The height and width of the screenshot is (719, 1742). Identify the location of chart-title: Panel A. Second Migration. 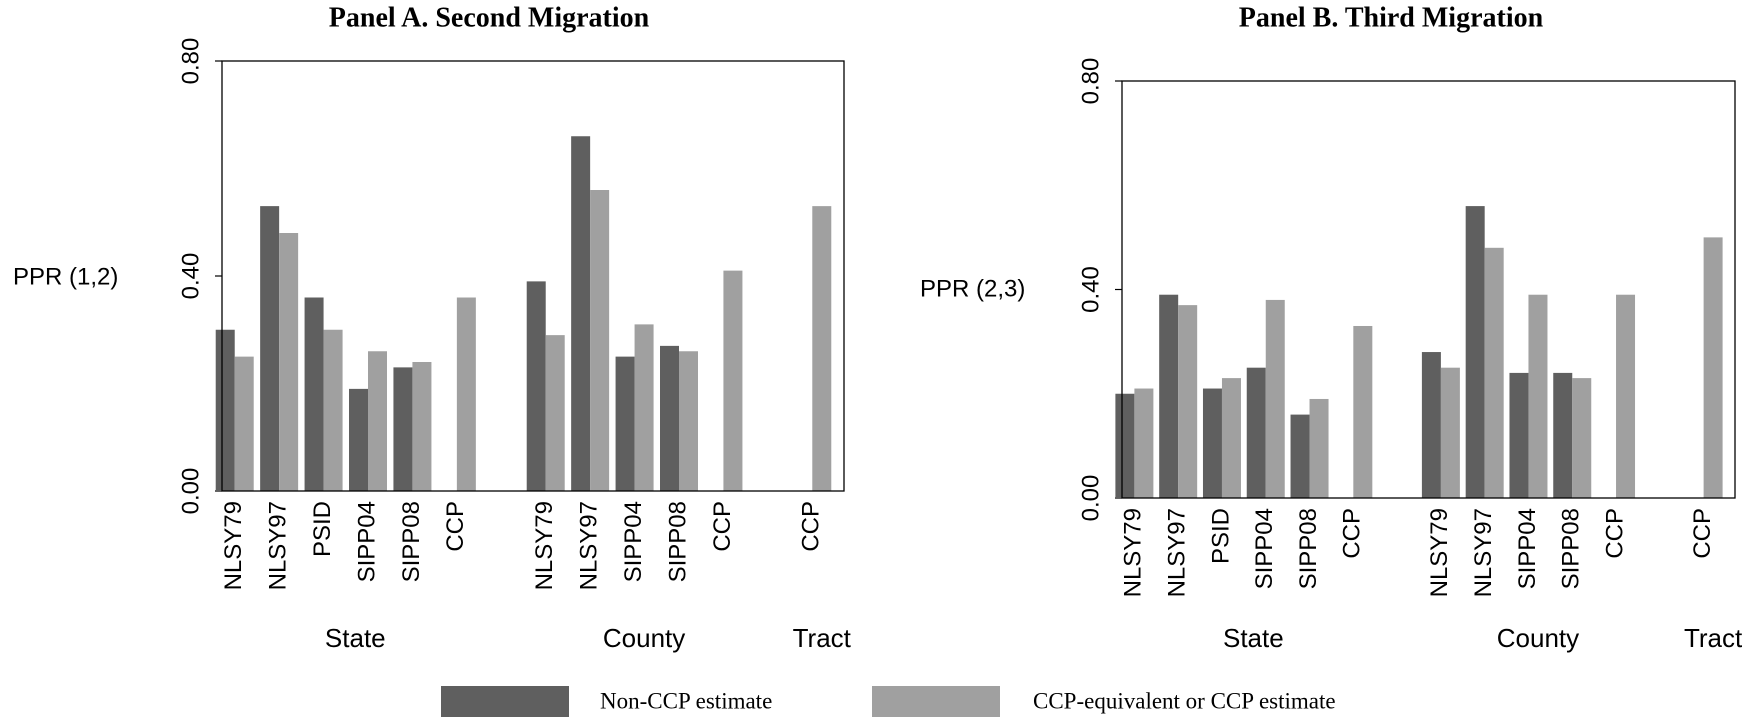
(489, 17).